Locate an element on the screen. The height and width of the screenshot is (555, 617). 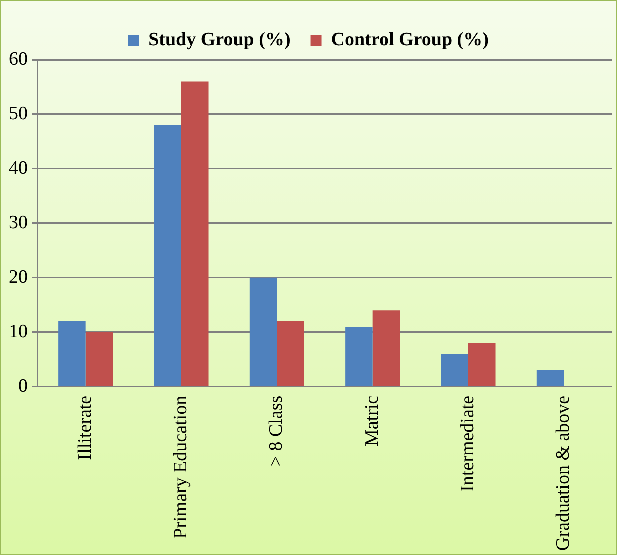
y-tick-label: 10 is located at coordinates (18, 331).